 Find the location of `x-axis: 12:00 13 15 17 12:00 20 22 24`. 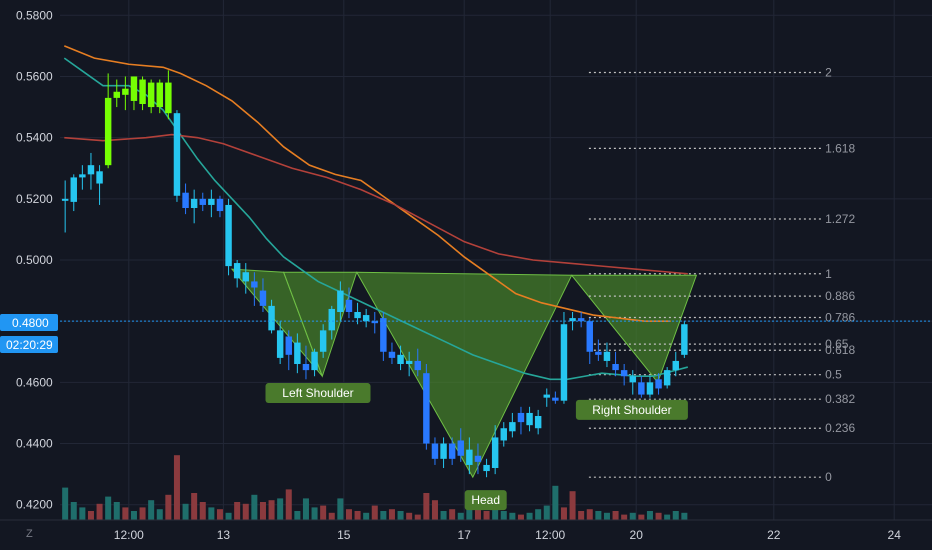

x-axis: 12:00 13 15 17 12:00 20 22 24 is located at coordinates (466, 530).